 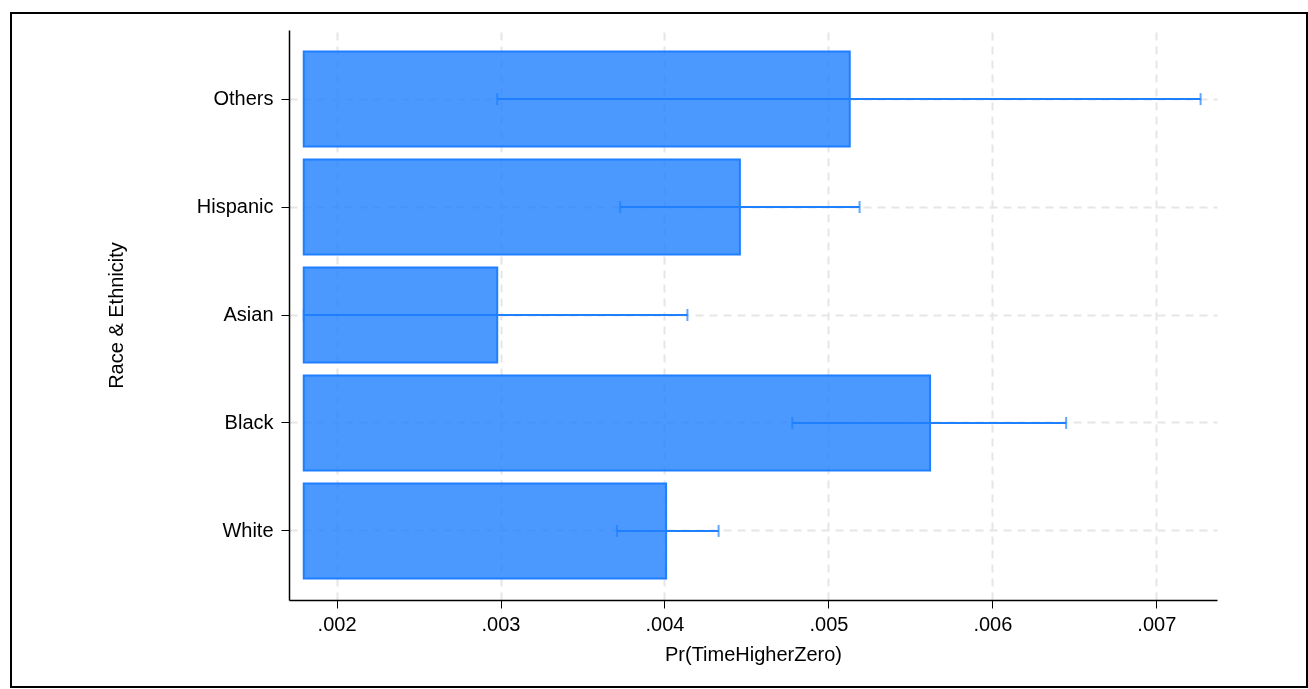 I want to click on x-tick-label: .007, so click(x=1157, y=623).